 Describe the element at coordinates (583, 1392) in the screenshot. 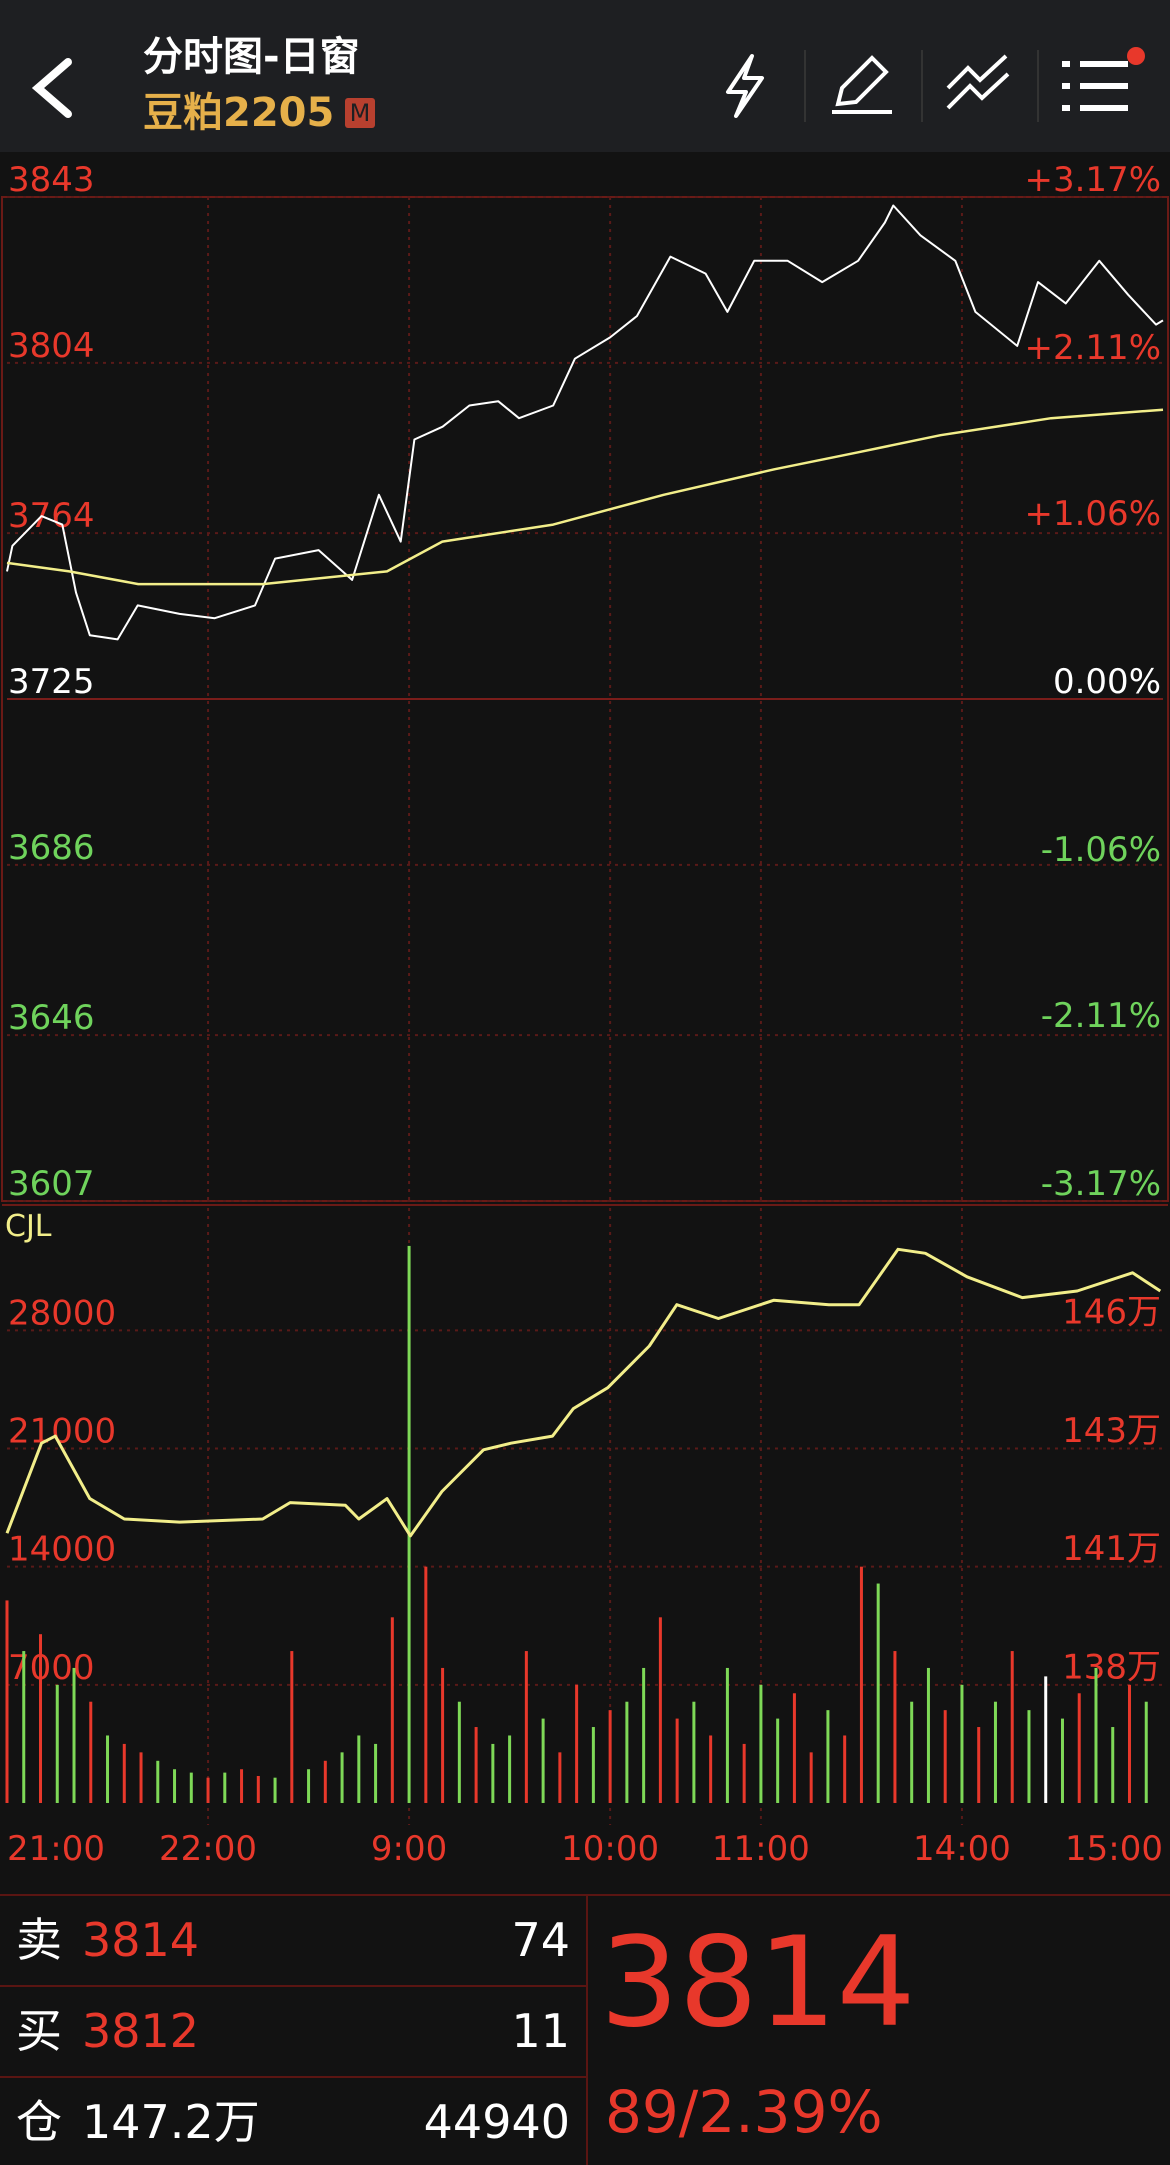

I see `open-interest-line` at that location.